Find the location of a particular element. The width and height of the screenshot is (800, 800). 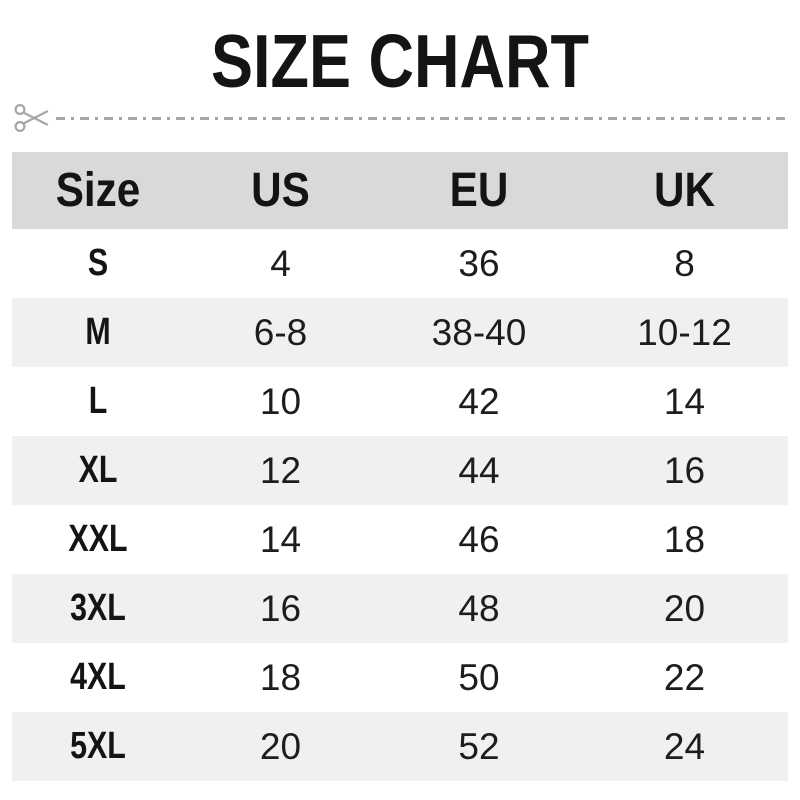

eu-cell: 42 is located at coordinates (479, 401).